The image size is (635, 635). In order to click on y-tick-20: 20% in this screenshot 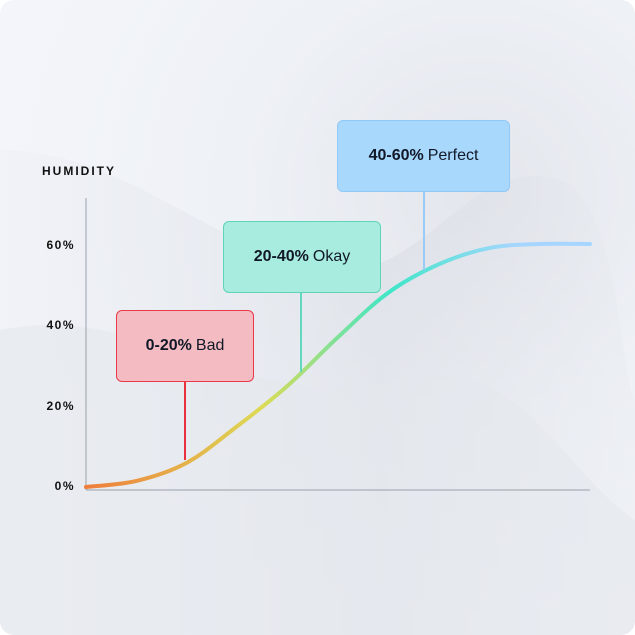, I will do `click(60, 406)`.